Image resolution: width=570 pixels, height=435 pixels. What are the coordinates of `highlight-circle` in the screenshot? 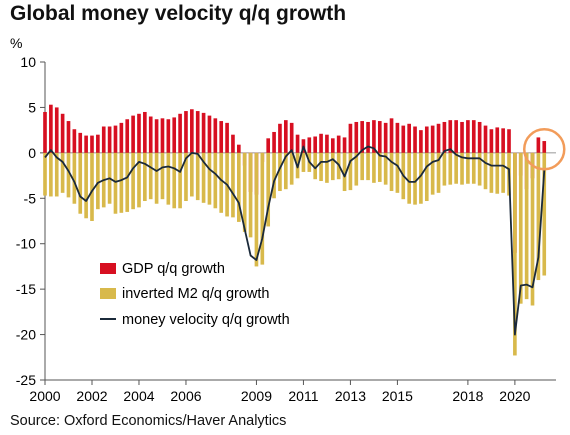 It's located at (544, 149).